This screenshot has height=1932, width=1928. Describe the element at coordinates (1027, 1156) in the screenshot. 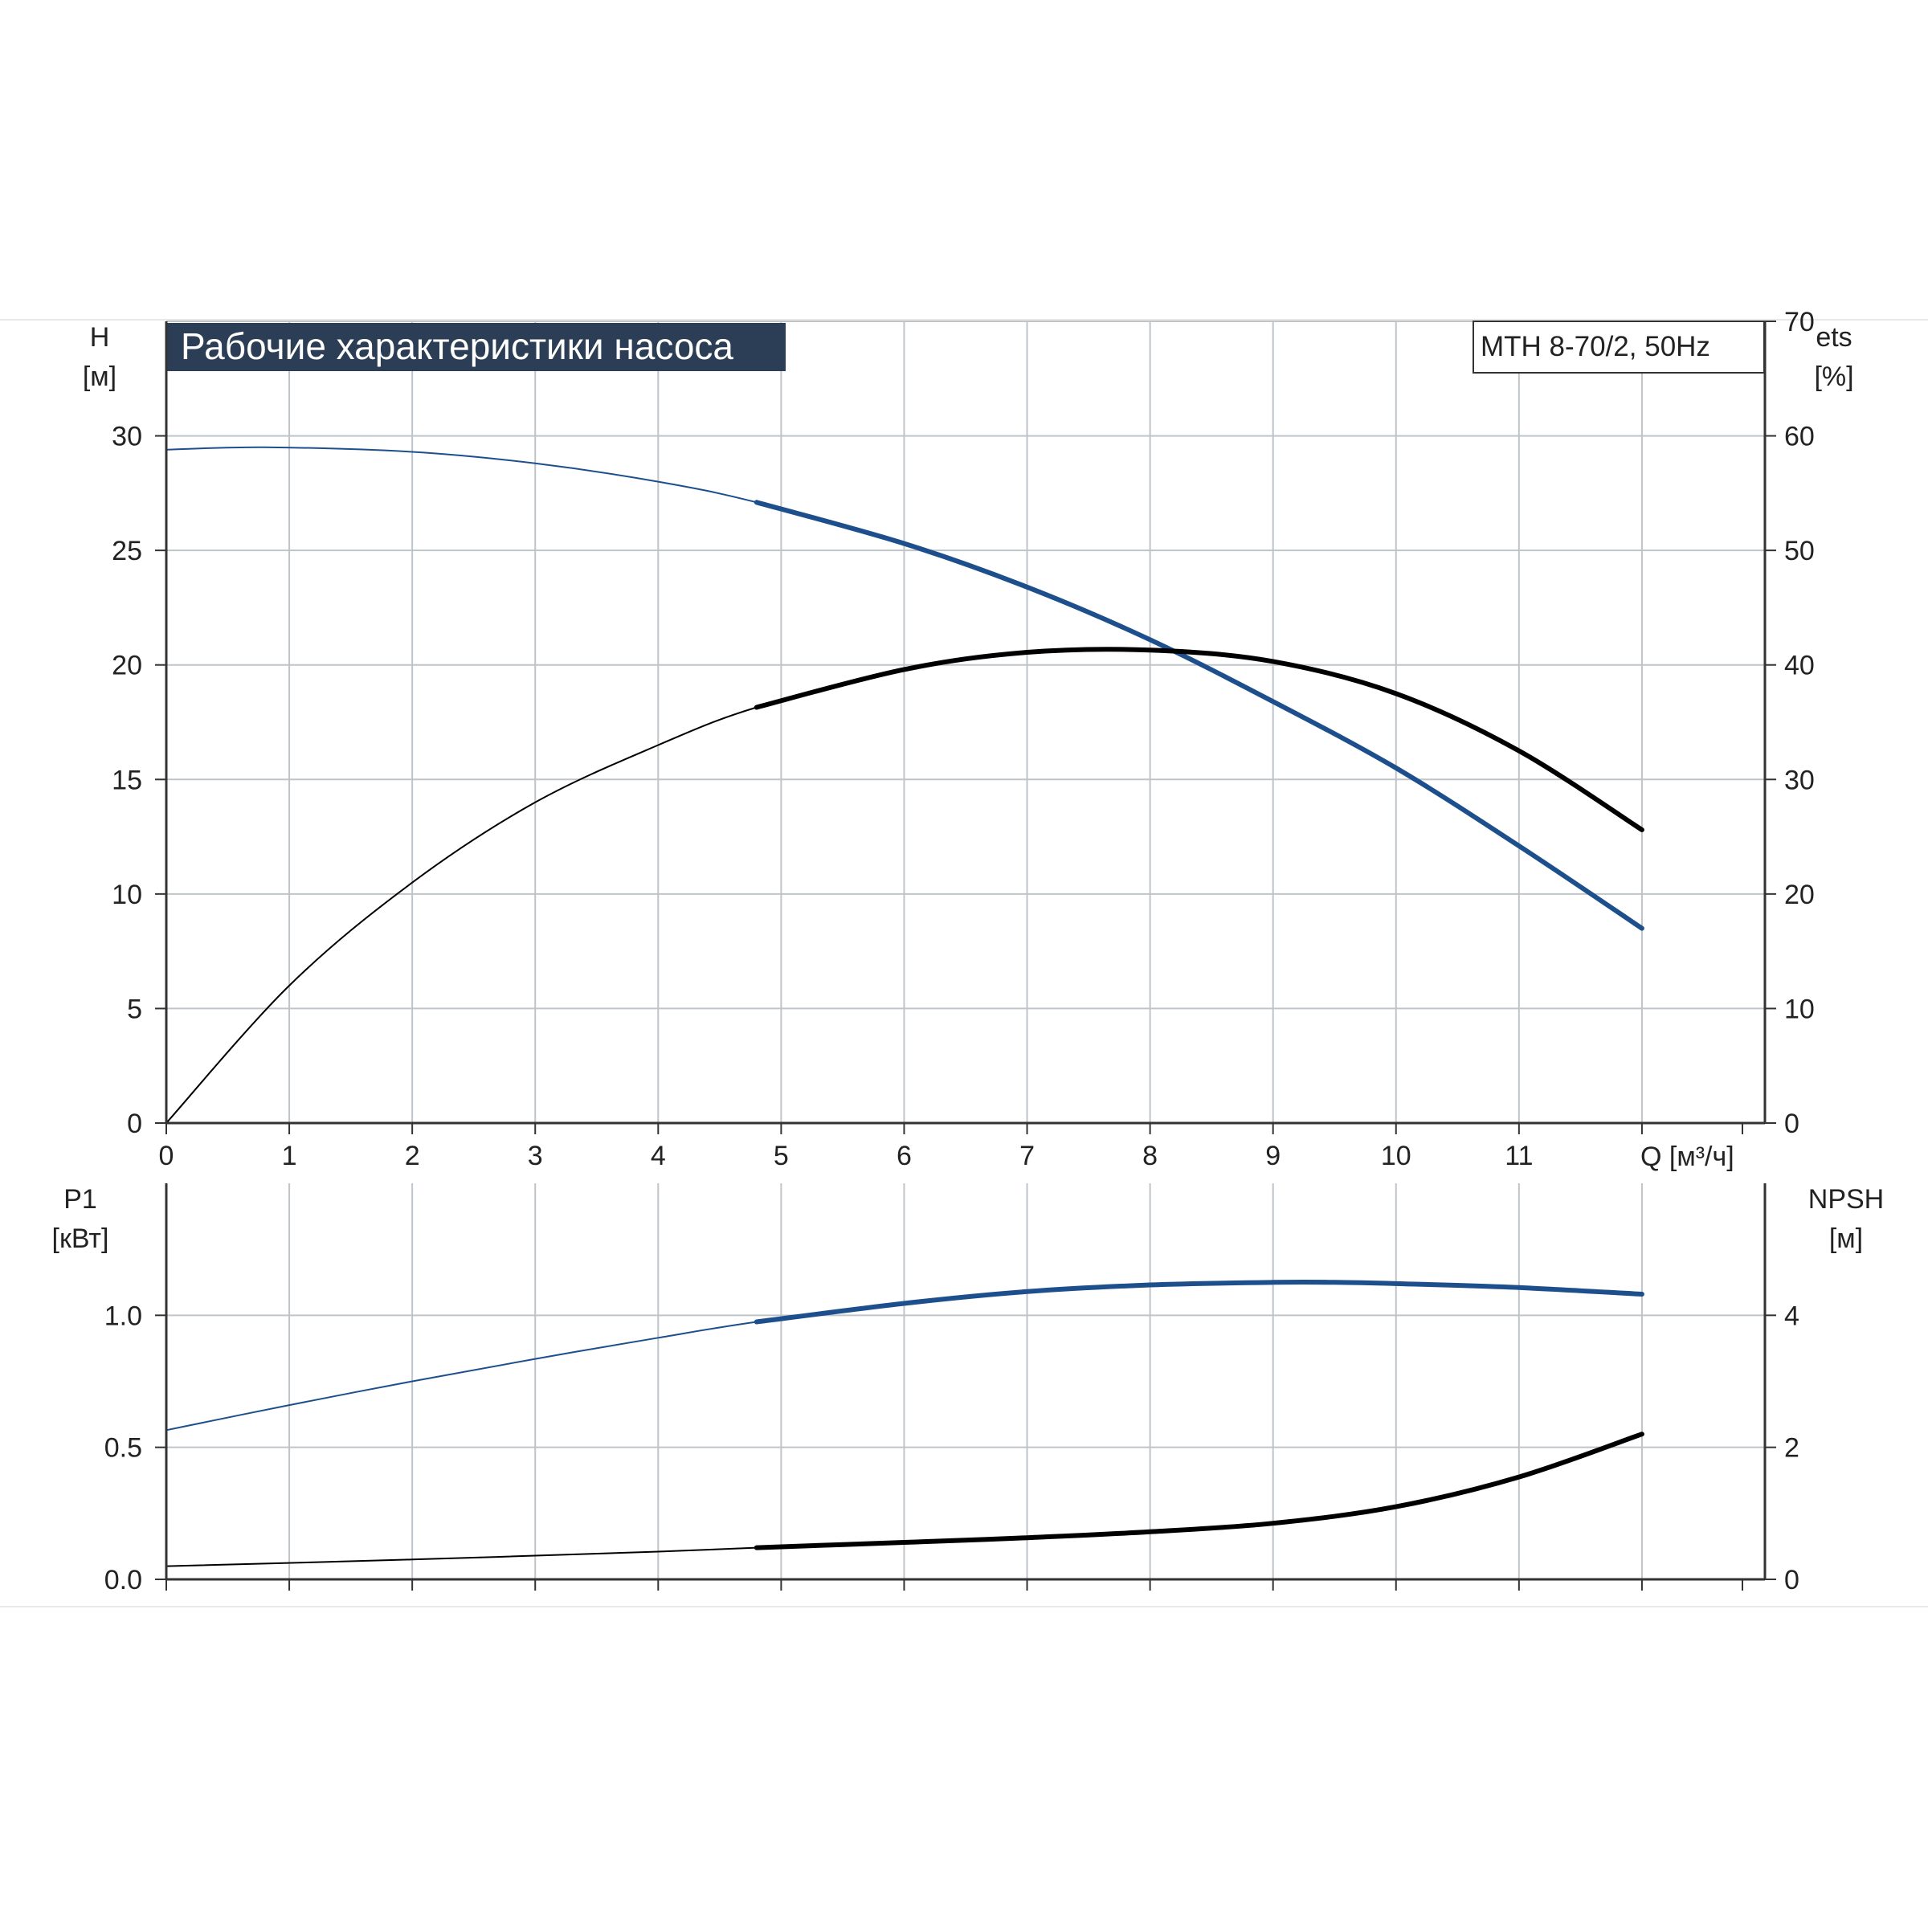

I see `x-tick-label: 7` at that location.